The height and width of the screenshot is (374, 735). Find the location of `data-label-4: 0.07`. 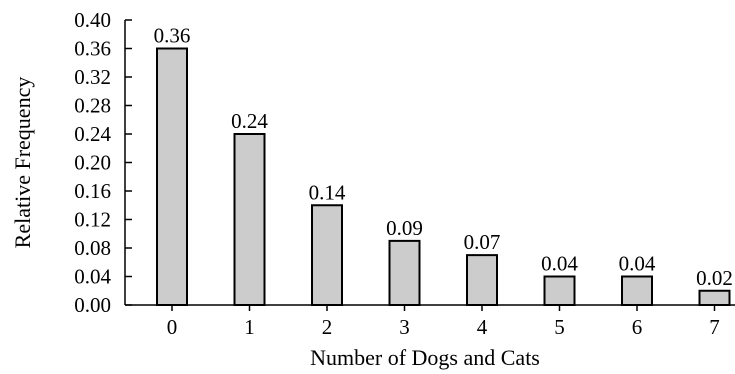

data-label-4: 0.07 is located at coordinates (482, 242).